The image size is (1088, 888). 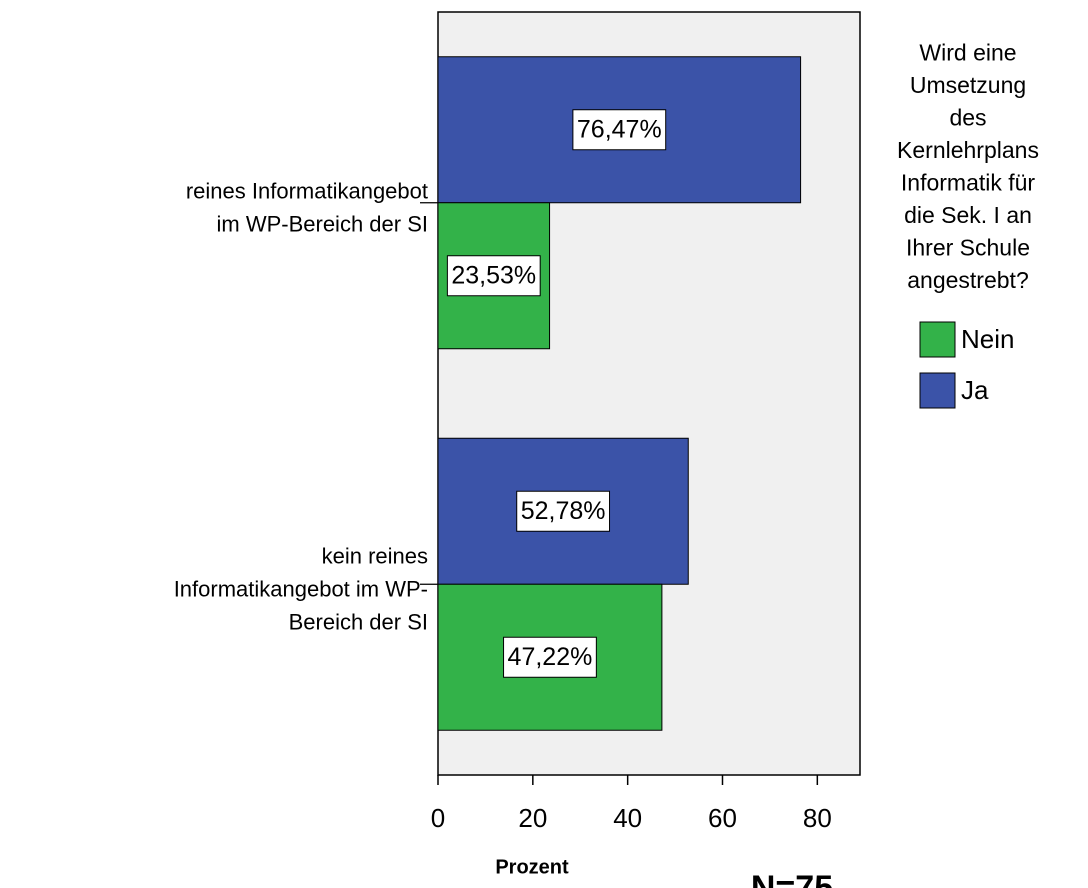 What do you see at coordinates (532, 818) in the screenshot?
I see `x-tick-label: 20` at bounding box center [532, 818].